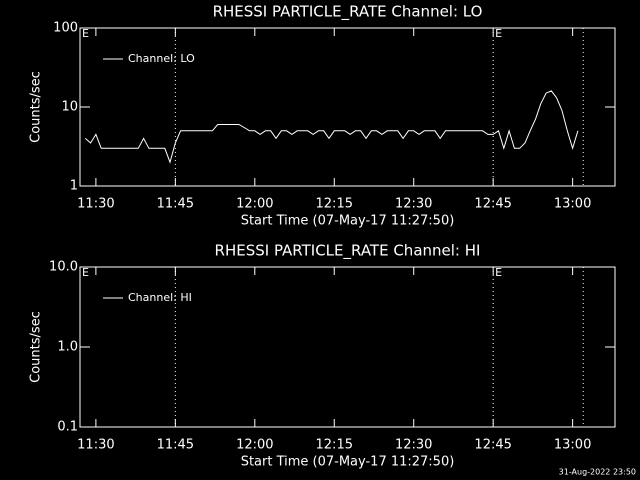 The width and height of the screenshot is (640, 480). I want to click on y-tick-label: 0.1, so click(67, 427).